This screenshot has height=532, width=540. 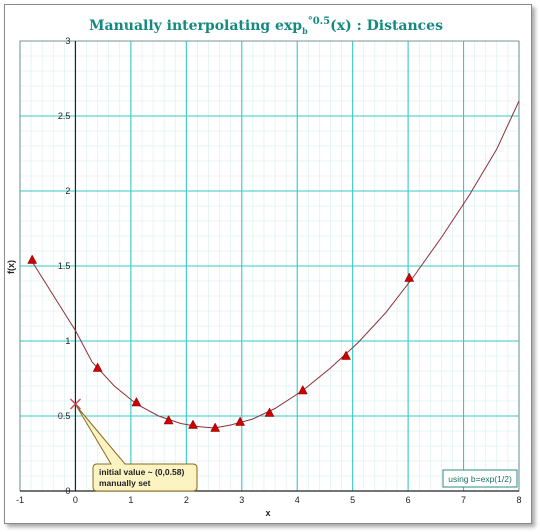 I want to click on x-tick-label: 3, so click(x=241, y=500).